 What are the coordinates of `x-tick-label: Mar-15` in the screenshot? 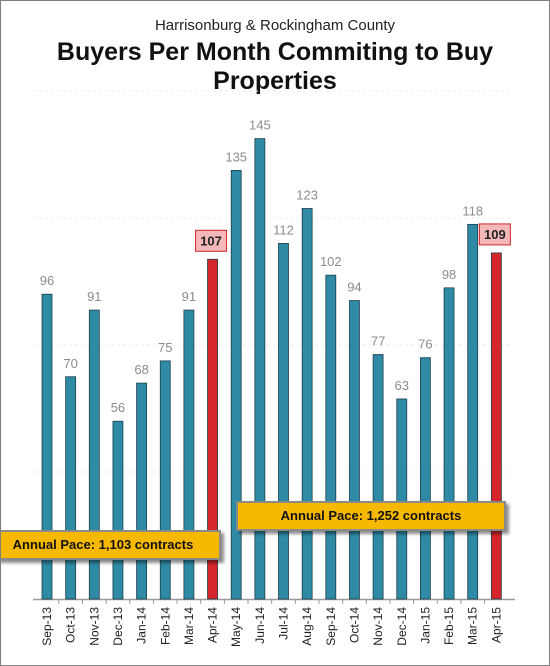 It's located at (473, 626).